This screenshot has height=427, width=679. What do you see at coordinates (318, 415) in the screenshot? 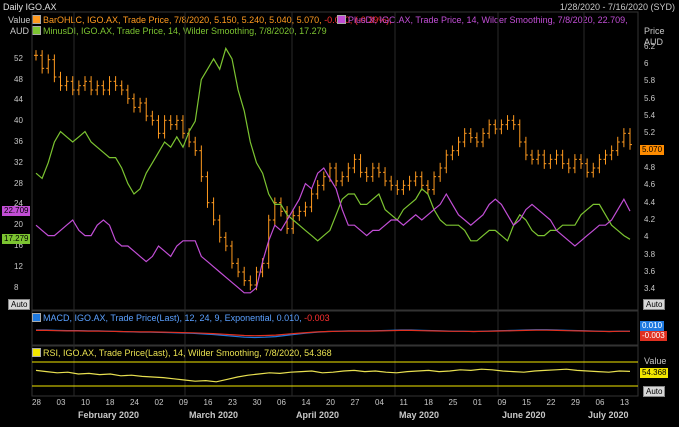
I see `x-month-label: April 2020` at bounding box center [318, 415].